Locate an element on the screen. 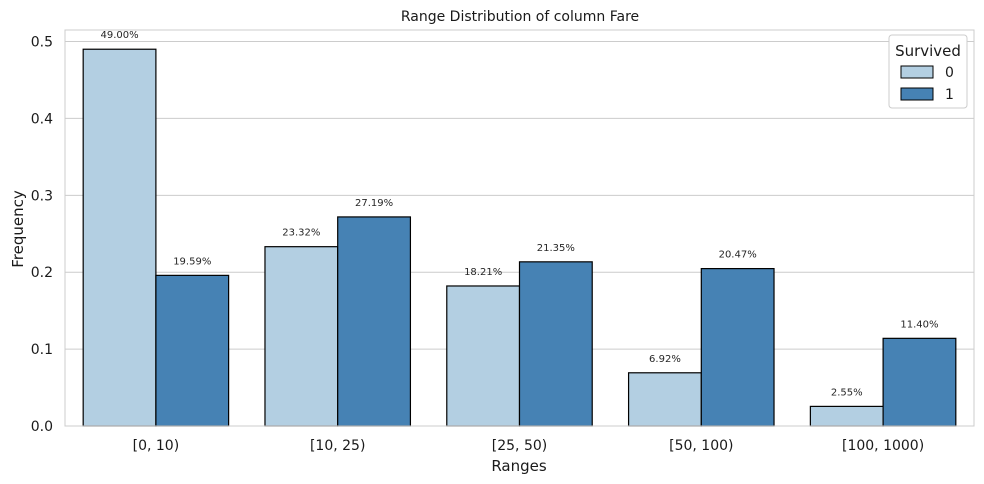 The width and height of the screenshot is (984, 484). bar-value-label: 49.00% is located at coordinates (119, 35).